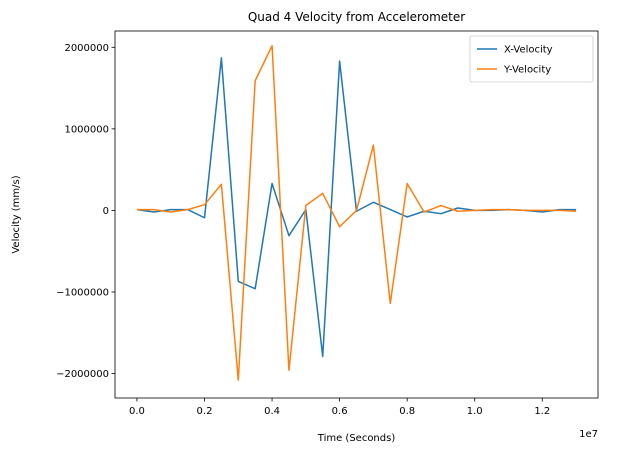  What do you see at coordinates (106, 211) in the screenshot?
I see `y-tick-label: 0` at bounding box center [106, 211].